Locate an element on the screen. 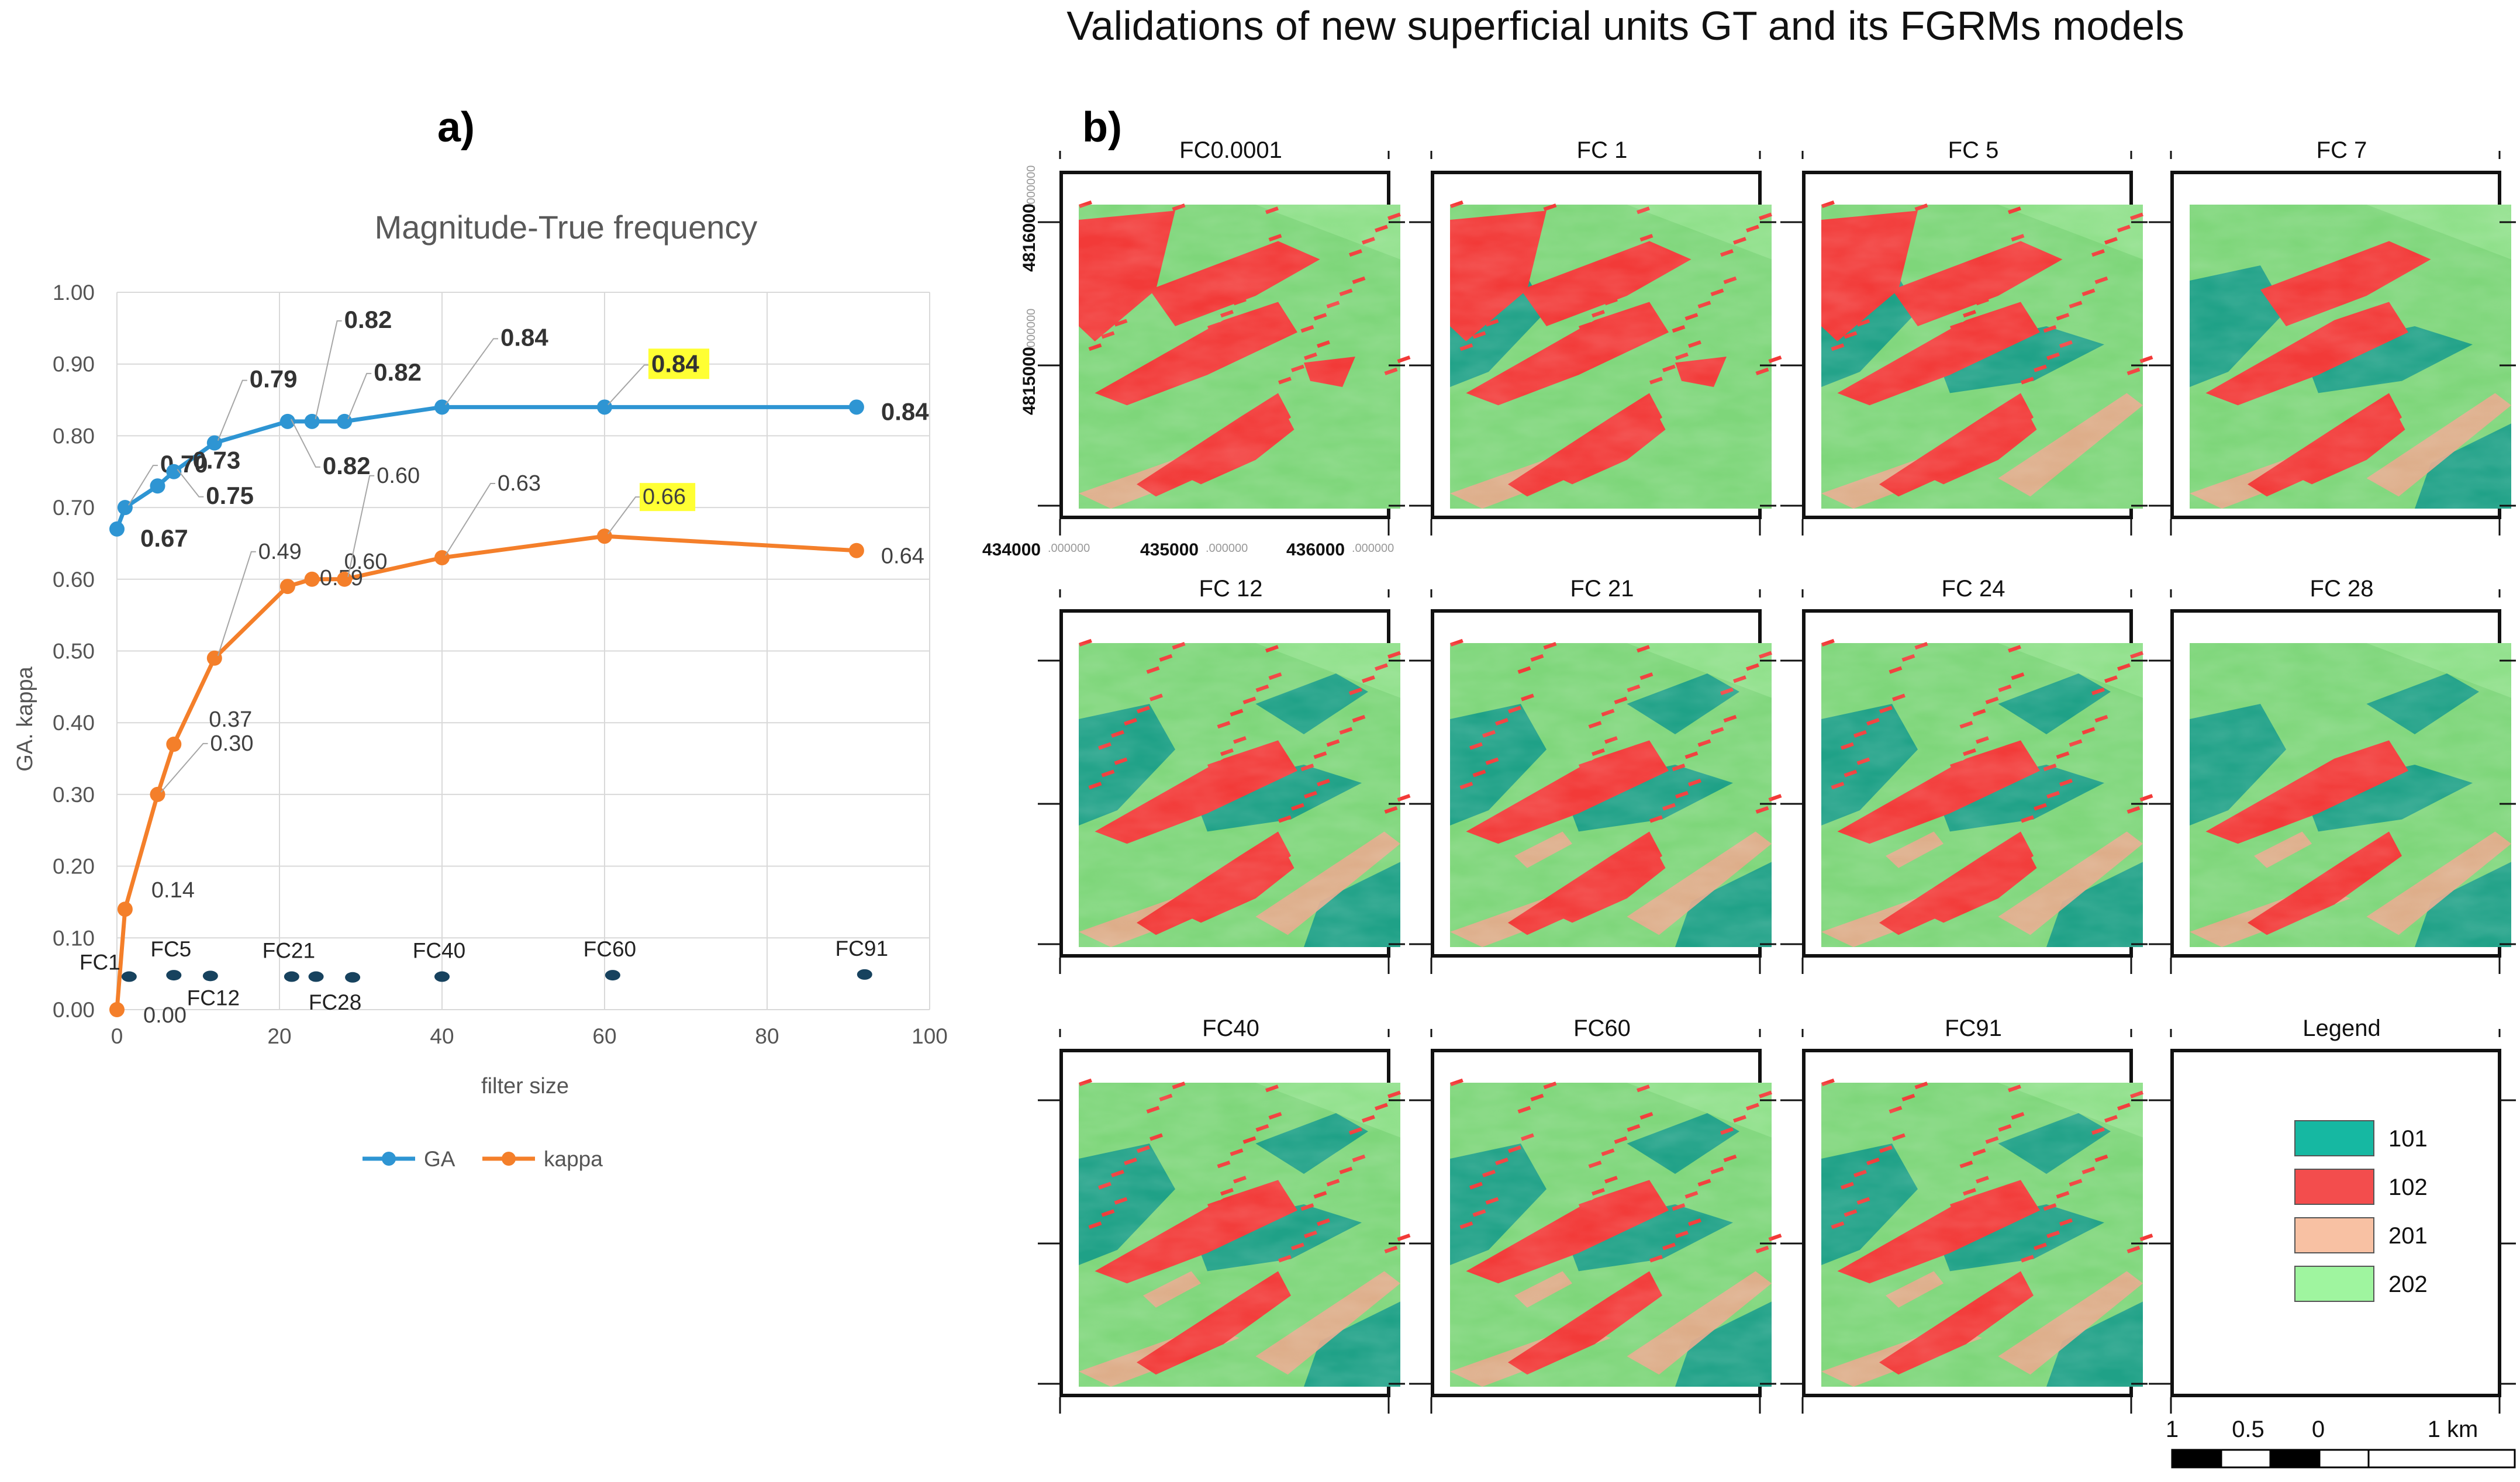 This screenshot has height=1482, width=2520. legend-class-label: 201 is located at coordinates (2408, 1236).